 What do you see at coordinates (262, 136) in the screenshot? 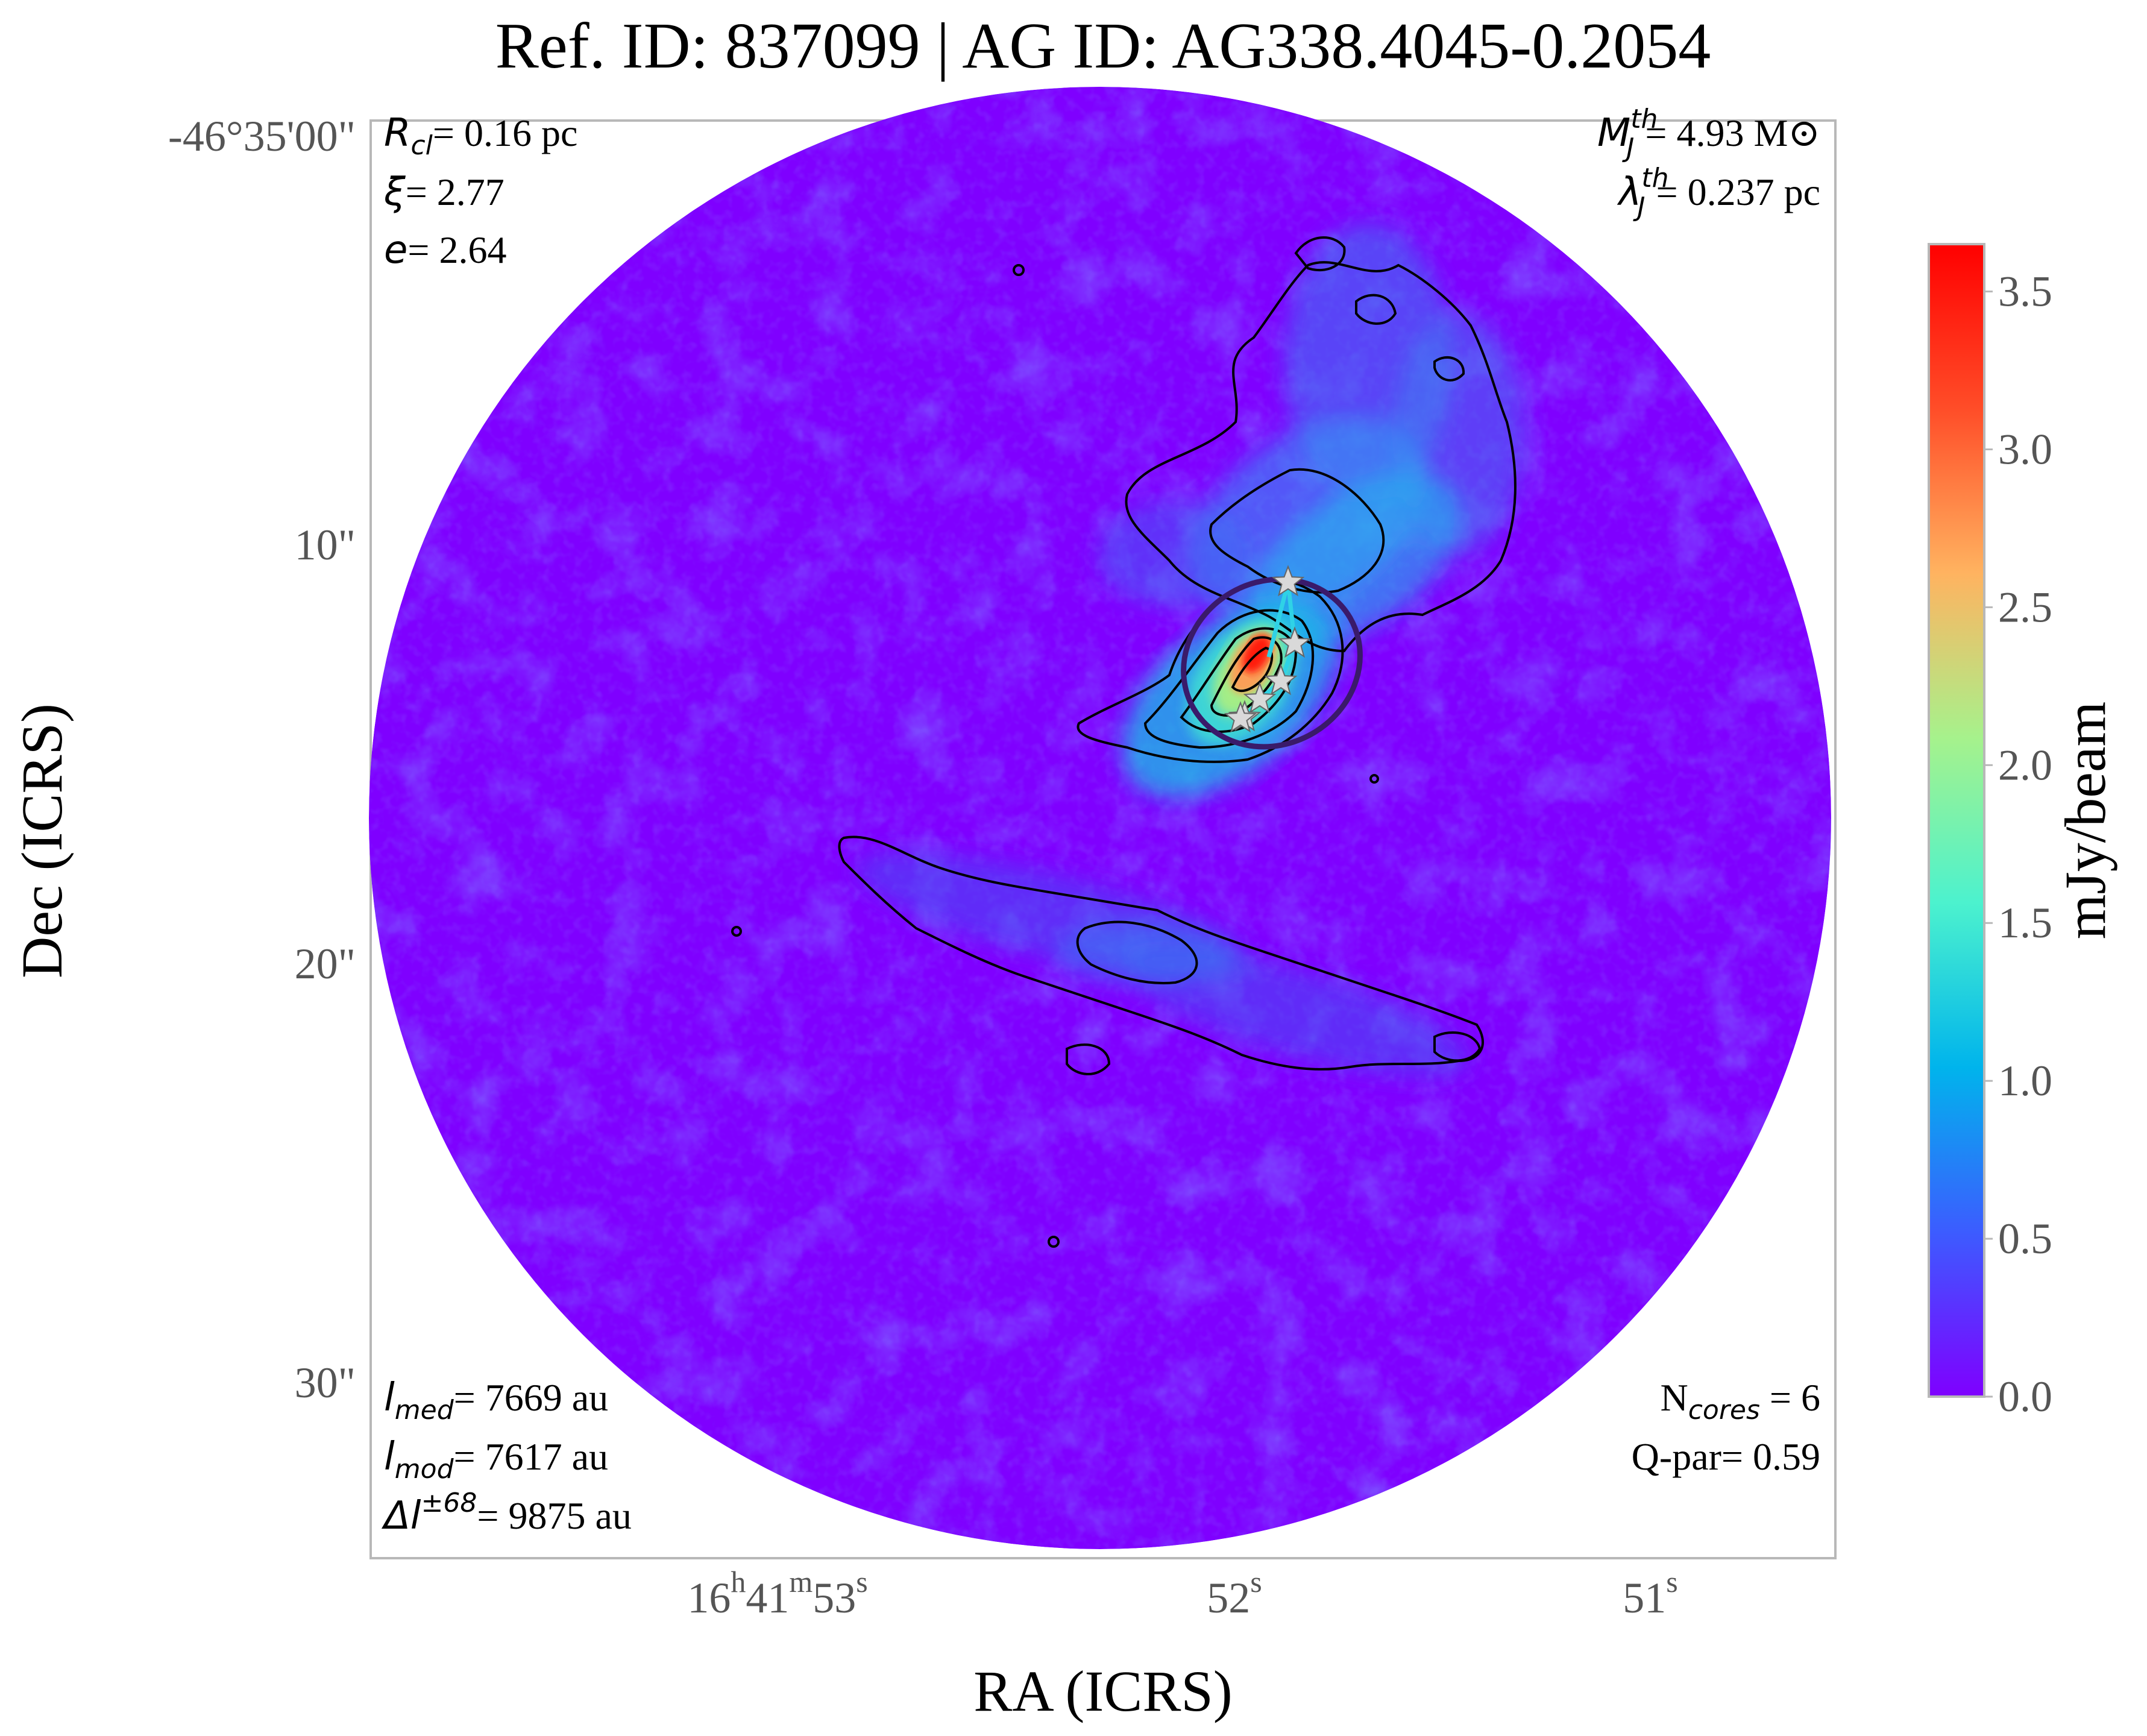
I see `y-tick-label: -46°35'00"` at bounding box center [262, 136].